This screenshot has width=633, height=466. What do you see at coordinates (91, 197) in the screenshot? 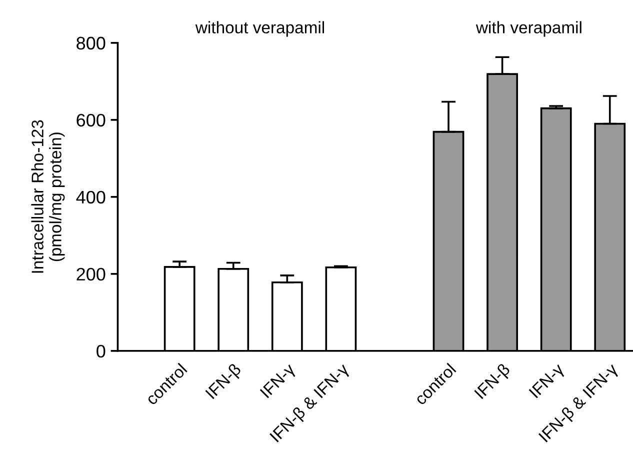
I see `y-tick-label: 400` at bounding box center [91, 197].